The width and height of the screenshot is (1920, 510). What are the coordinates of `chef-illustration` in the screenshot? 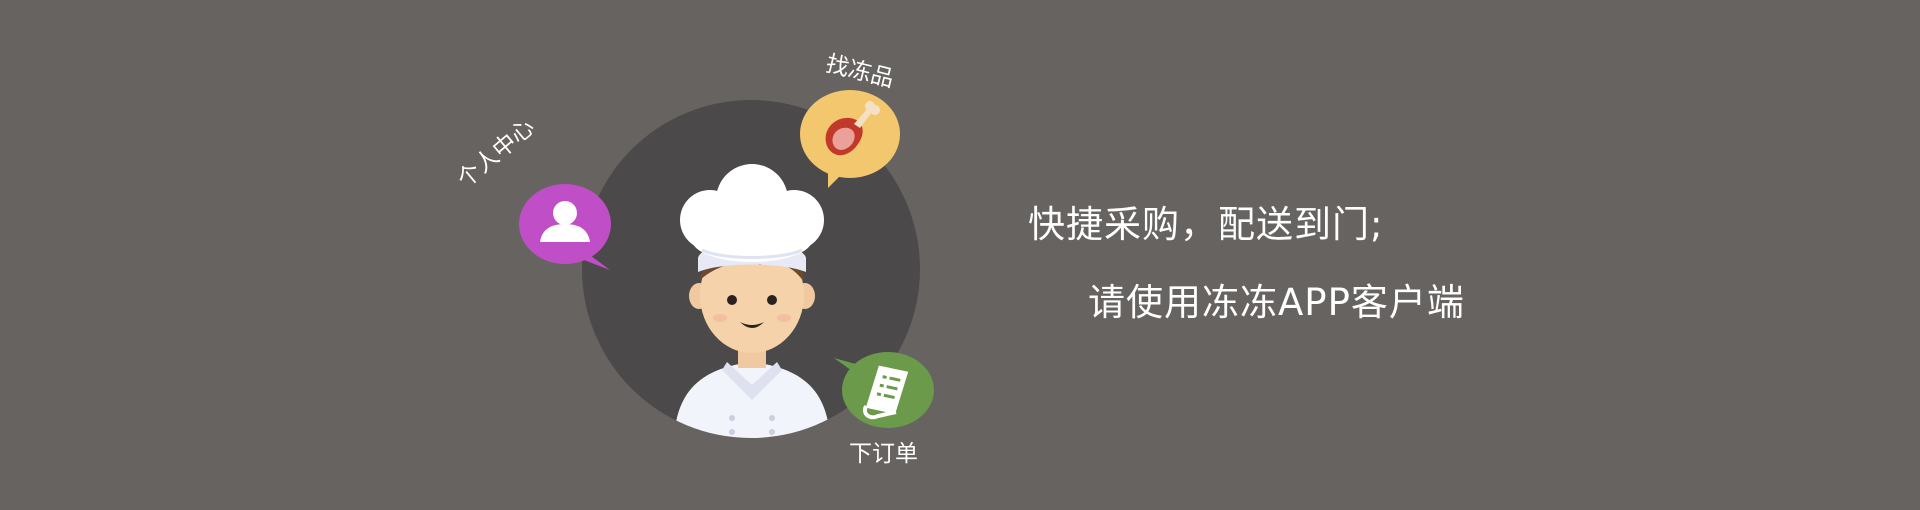 It's located at (752, 301).